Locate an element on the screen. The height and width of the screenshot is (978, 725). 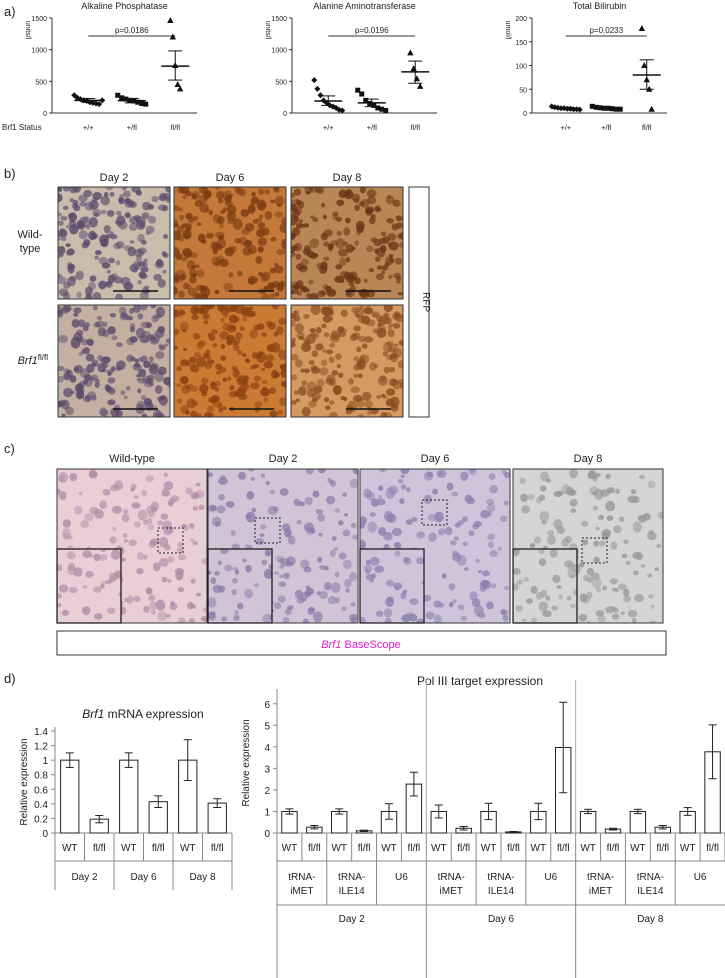
y-tick-label: 0.4 is located at coordinates (41, 805).